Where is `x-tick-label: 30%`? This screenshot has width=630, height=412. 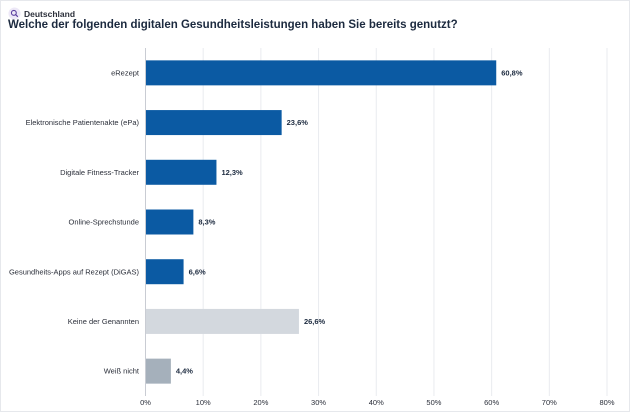 x-tick-label: 30% is located at coordinates (318, 402).